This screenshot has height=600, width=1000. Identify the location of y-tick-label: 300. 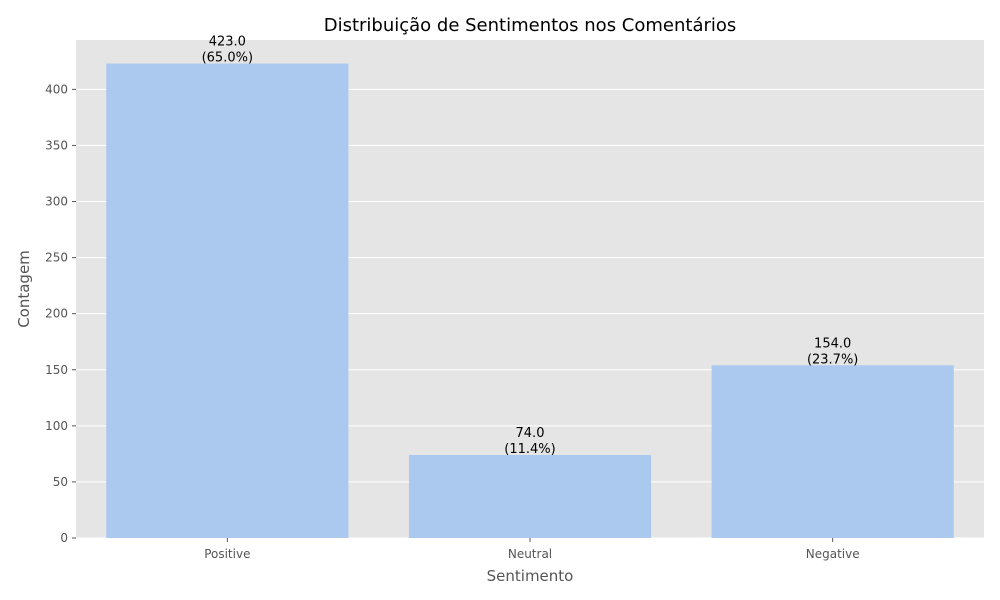
(56, 202).